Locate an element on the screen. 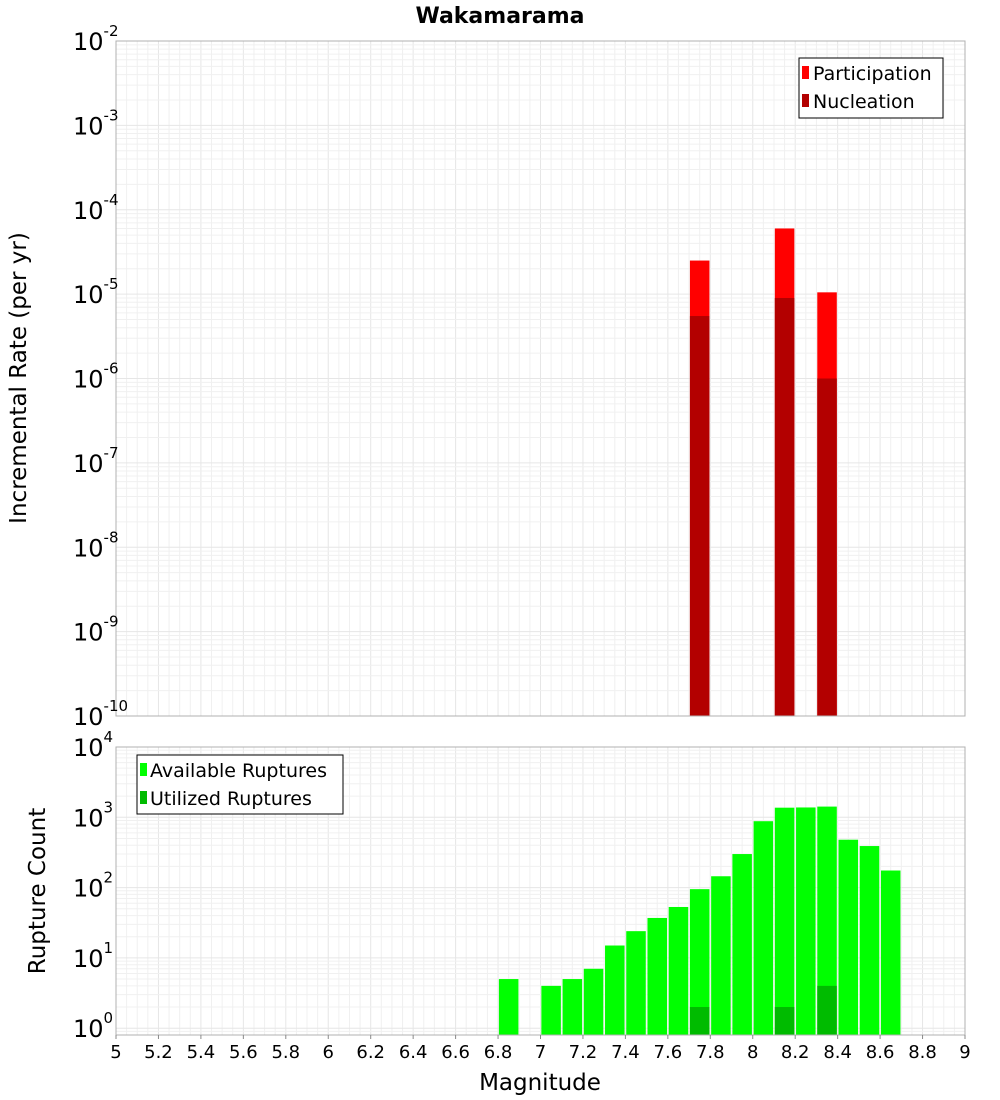  count-y-tick-exponent: 1 is located at coordinates (109, 948).